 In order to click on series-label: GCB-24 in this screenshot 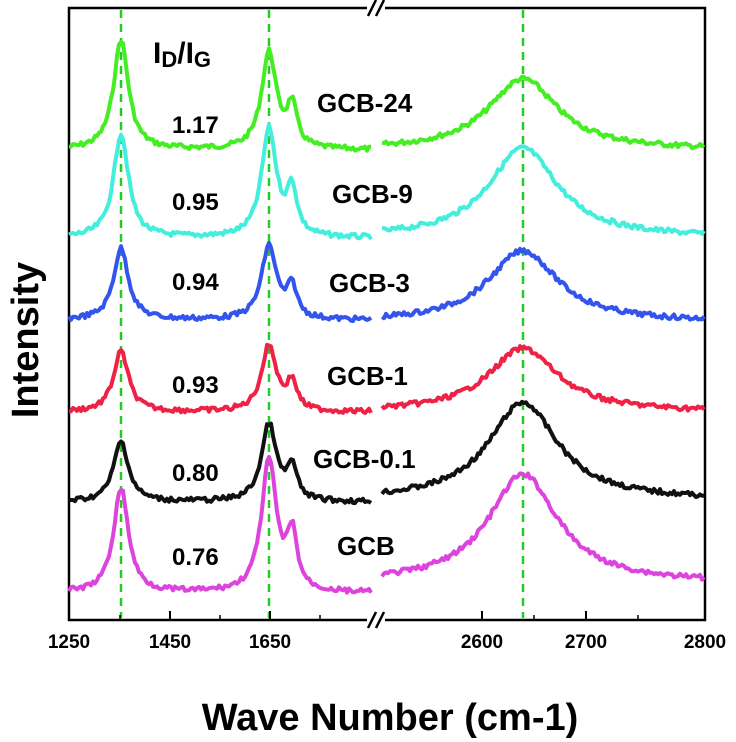, I will do `click(365, 103)`.